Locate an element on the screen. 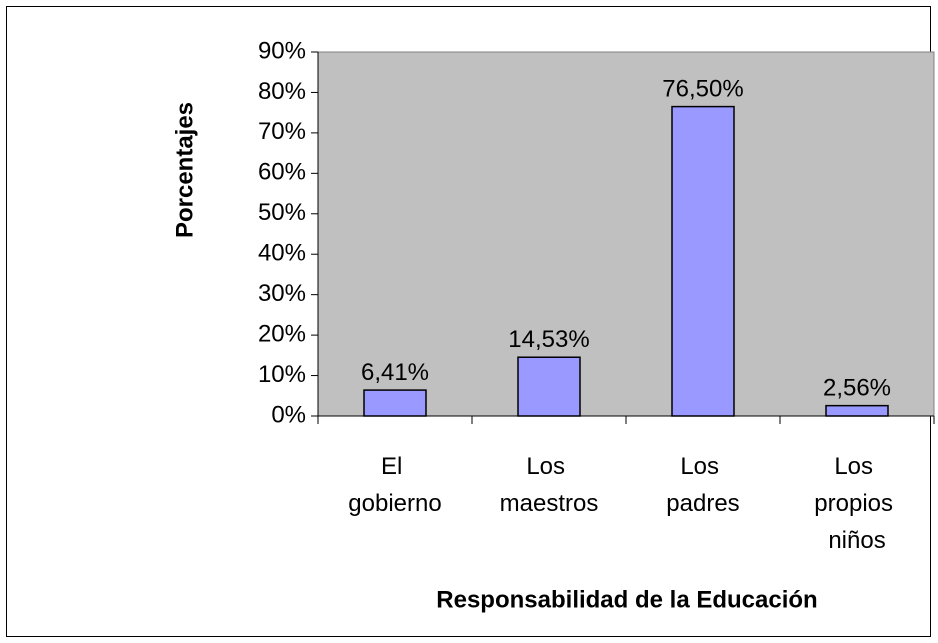 The image size is (938, 643). x-axis-title: Responsabilidad de la Educación is located at coordinates (626, 599).